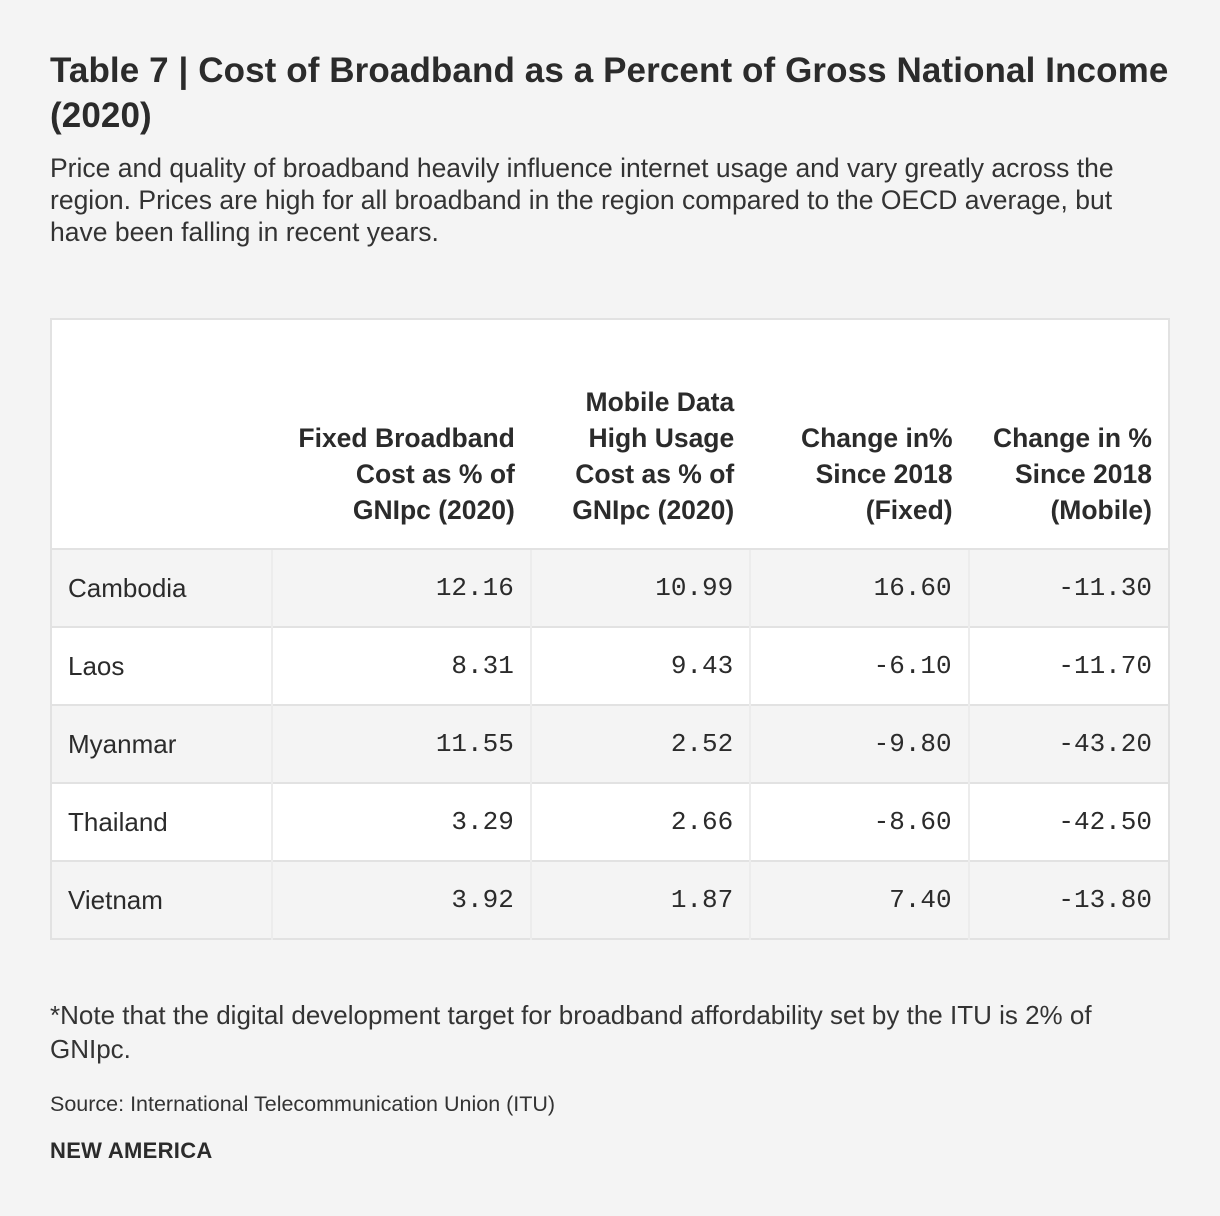 Image resolution: width=1220 pixels, height=1216 pixels. What do you see at coordinates (1068, 587) in the screenshot?
I see `change-mobile-cell: -11.30` at bounding box center [1068, 587].